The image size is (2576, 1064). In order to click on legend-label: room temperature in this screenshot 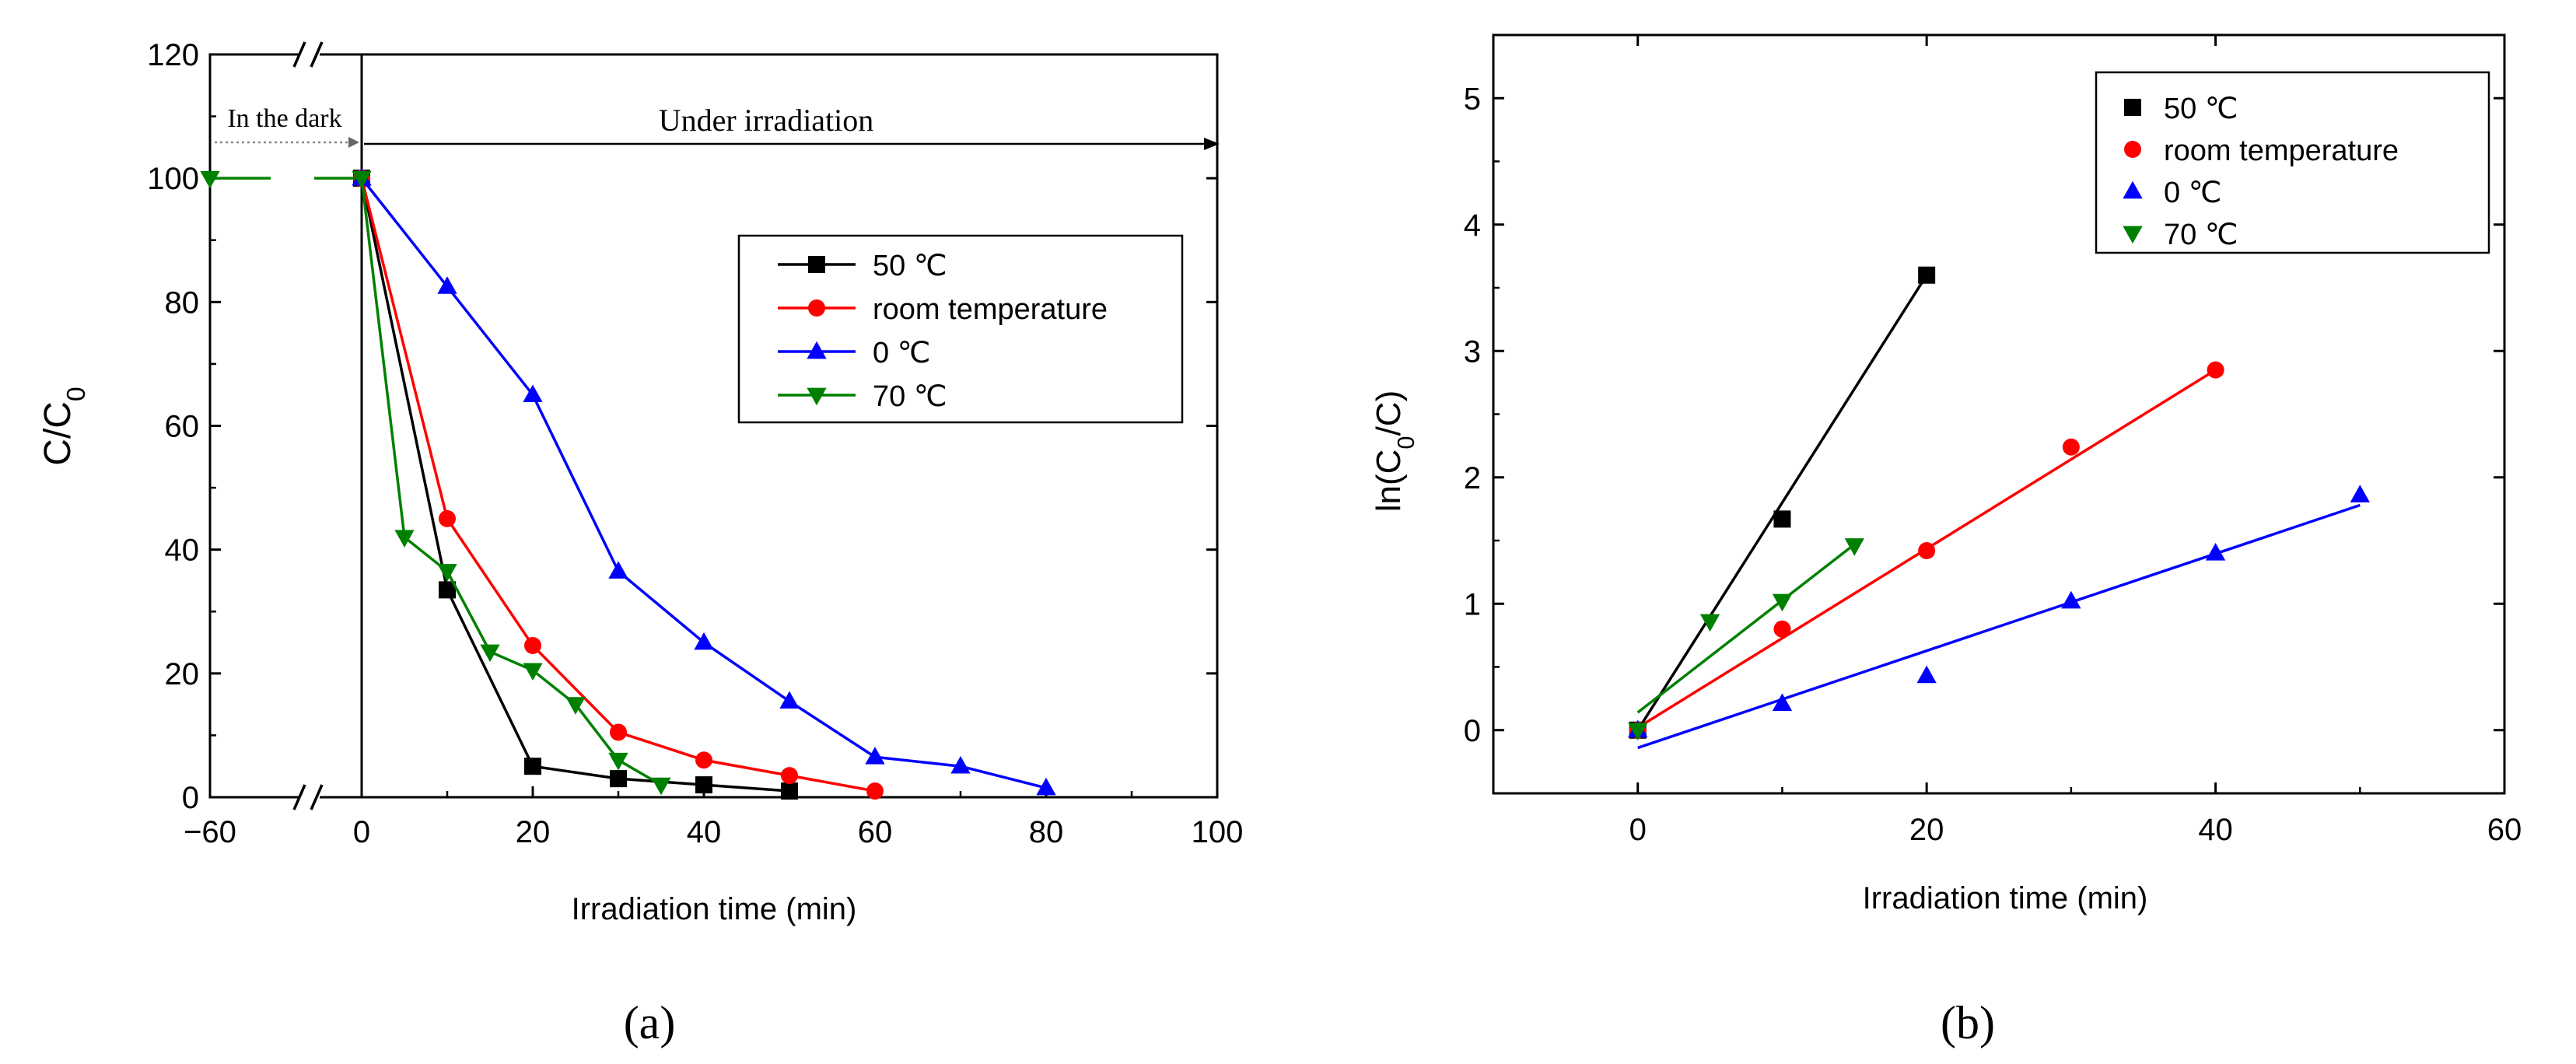, I will do `click(2282, 151)`.